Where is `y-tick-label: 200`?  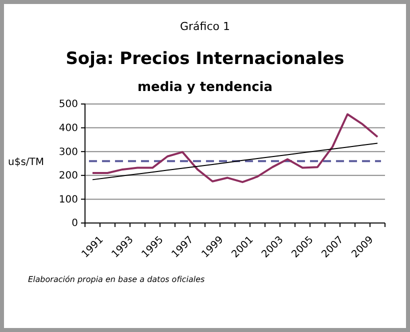
y-tick-label: 200 is located at coordinates (68, 176).